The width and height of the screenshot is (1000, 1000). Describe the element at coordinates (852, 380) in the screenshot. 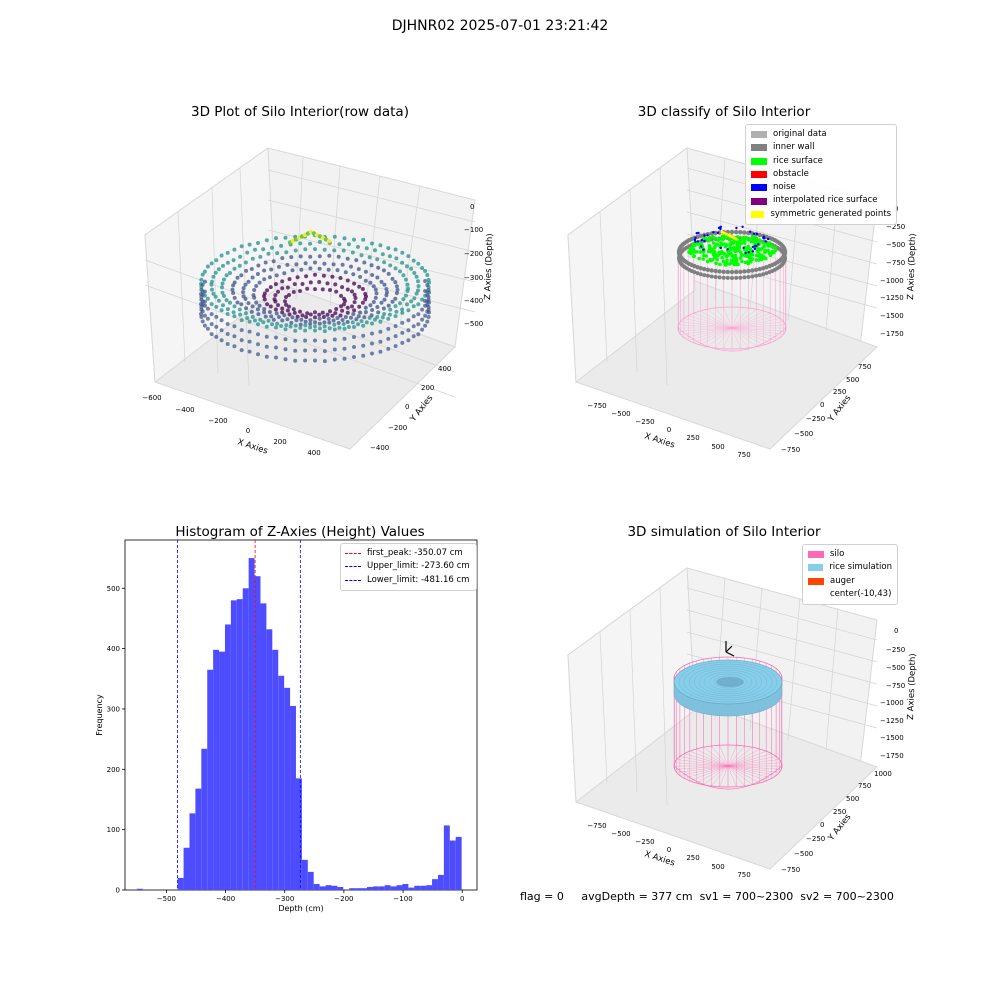

I see `y-tick: 500` at that location.